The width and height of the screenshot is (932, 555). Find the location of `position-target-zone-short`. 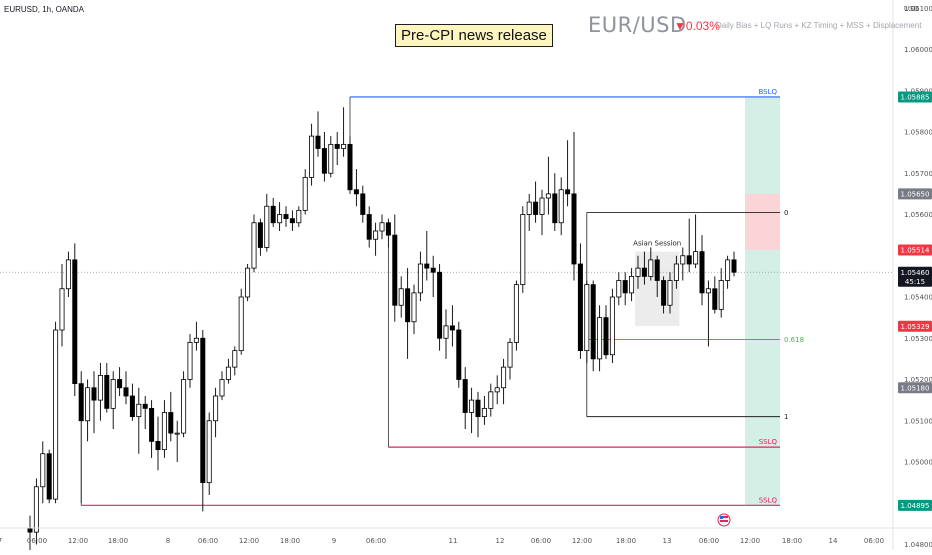

position-target-zone-short is located at coordinates (762, 377).